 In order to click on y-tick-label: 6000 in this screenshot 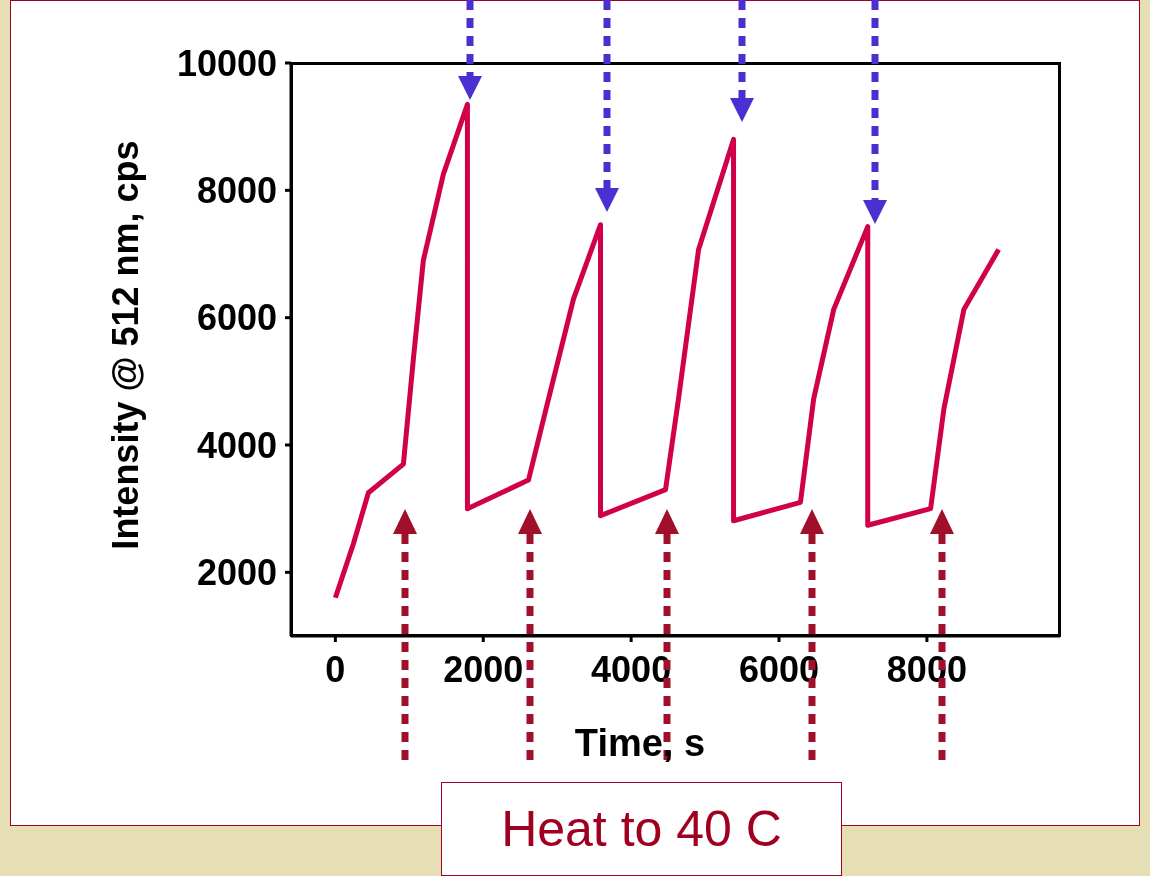, I will do `click(236, 318)`.